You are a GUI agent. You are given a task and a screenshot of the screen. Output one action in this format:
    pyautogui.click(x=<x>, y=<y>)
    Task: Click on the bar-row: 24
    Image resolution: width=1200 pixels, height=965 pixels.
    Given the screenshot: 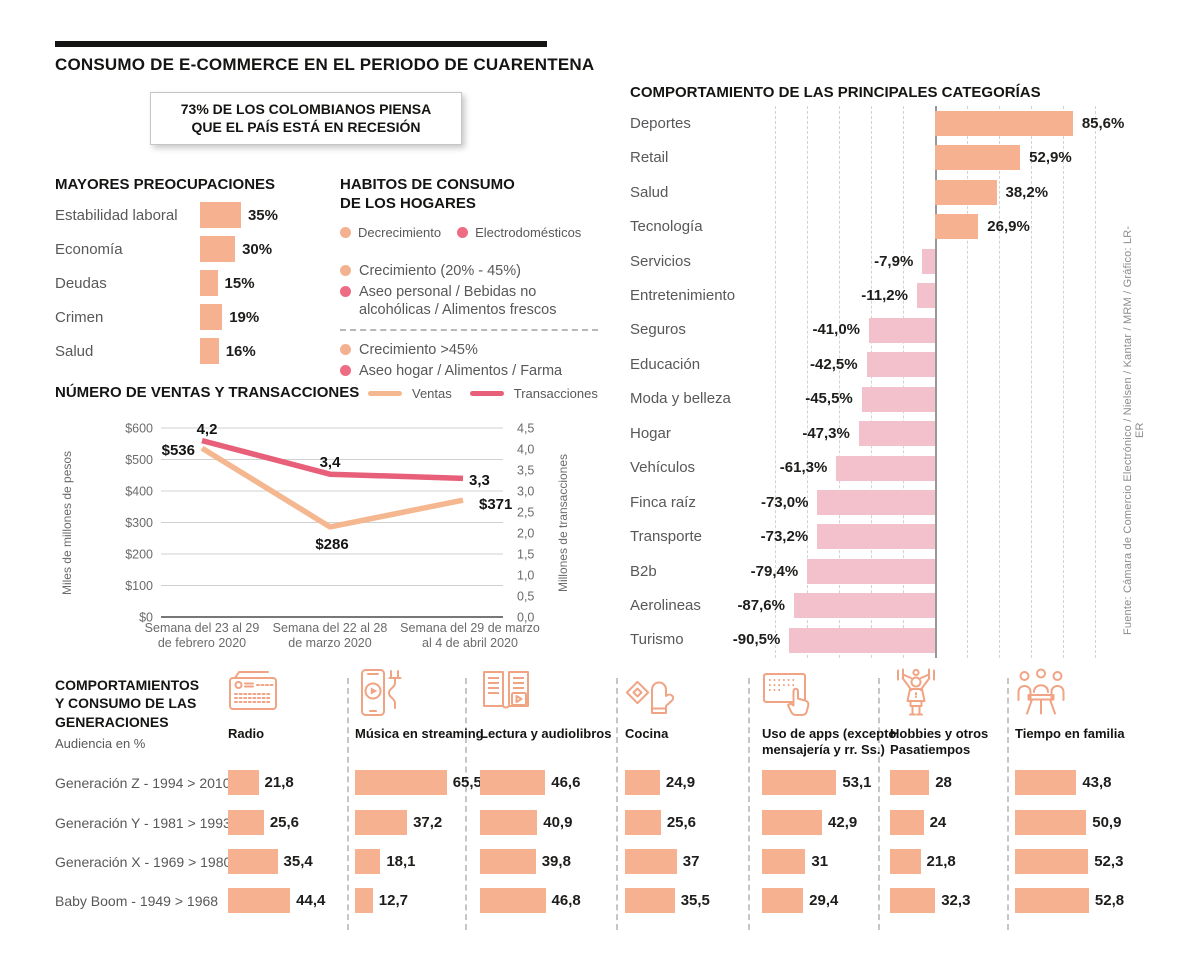 What is the action you would take?
    pyautogui.click(x=918, y=822)
    